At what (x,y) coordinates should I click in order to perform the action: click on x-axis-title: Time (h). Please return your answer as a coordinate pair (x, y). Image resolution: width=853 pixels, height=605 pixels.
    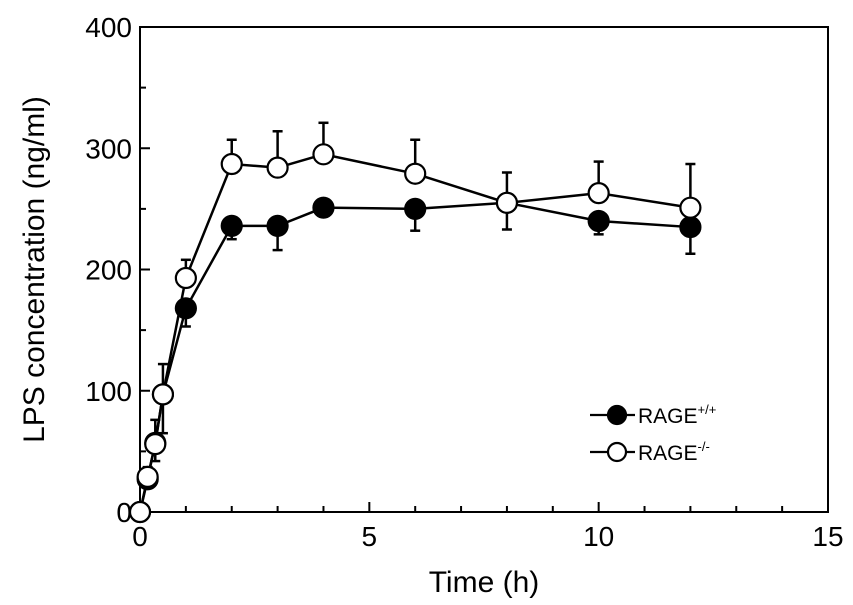
    Looking at the image, I should click on (484, 582).